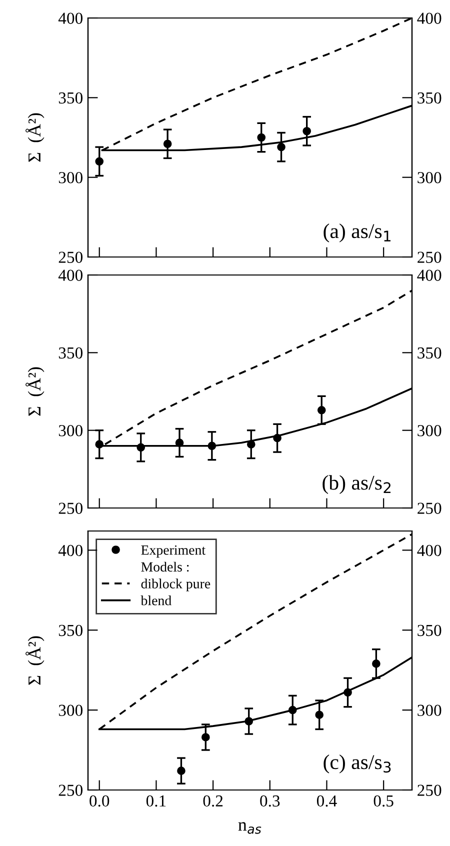  Describe the element at coordinates (384, 801) in the screenshot. I see `x-tick-label: 0.5` at that location.